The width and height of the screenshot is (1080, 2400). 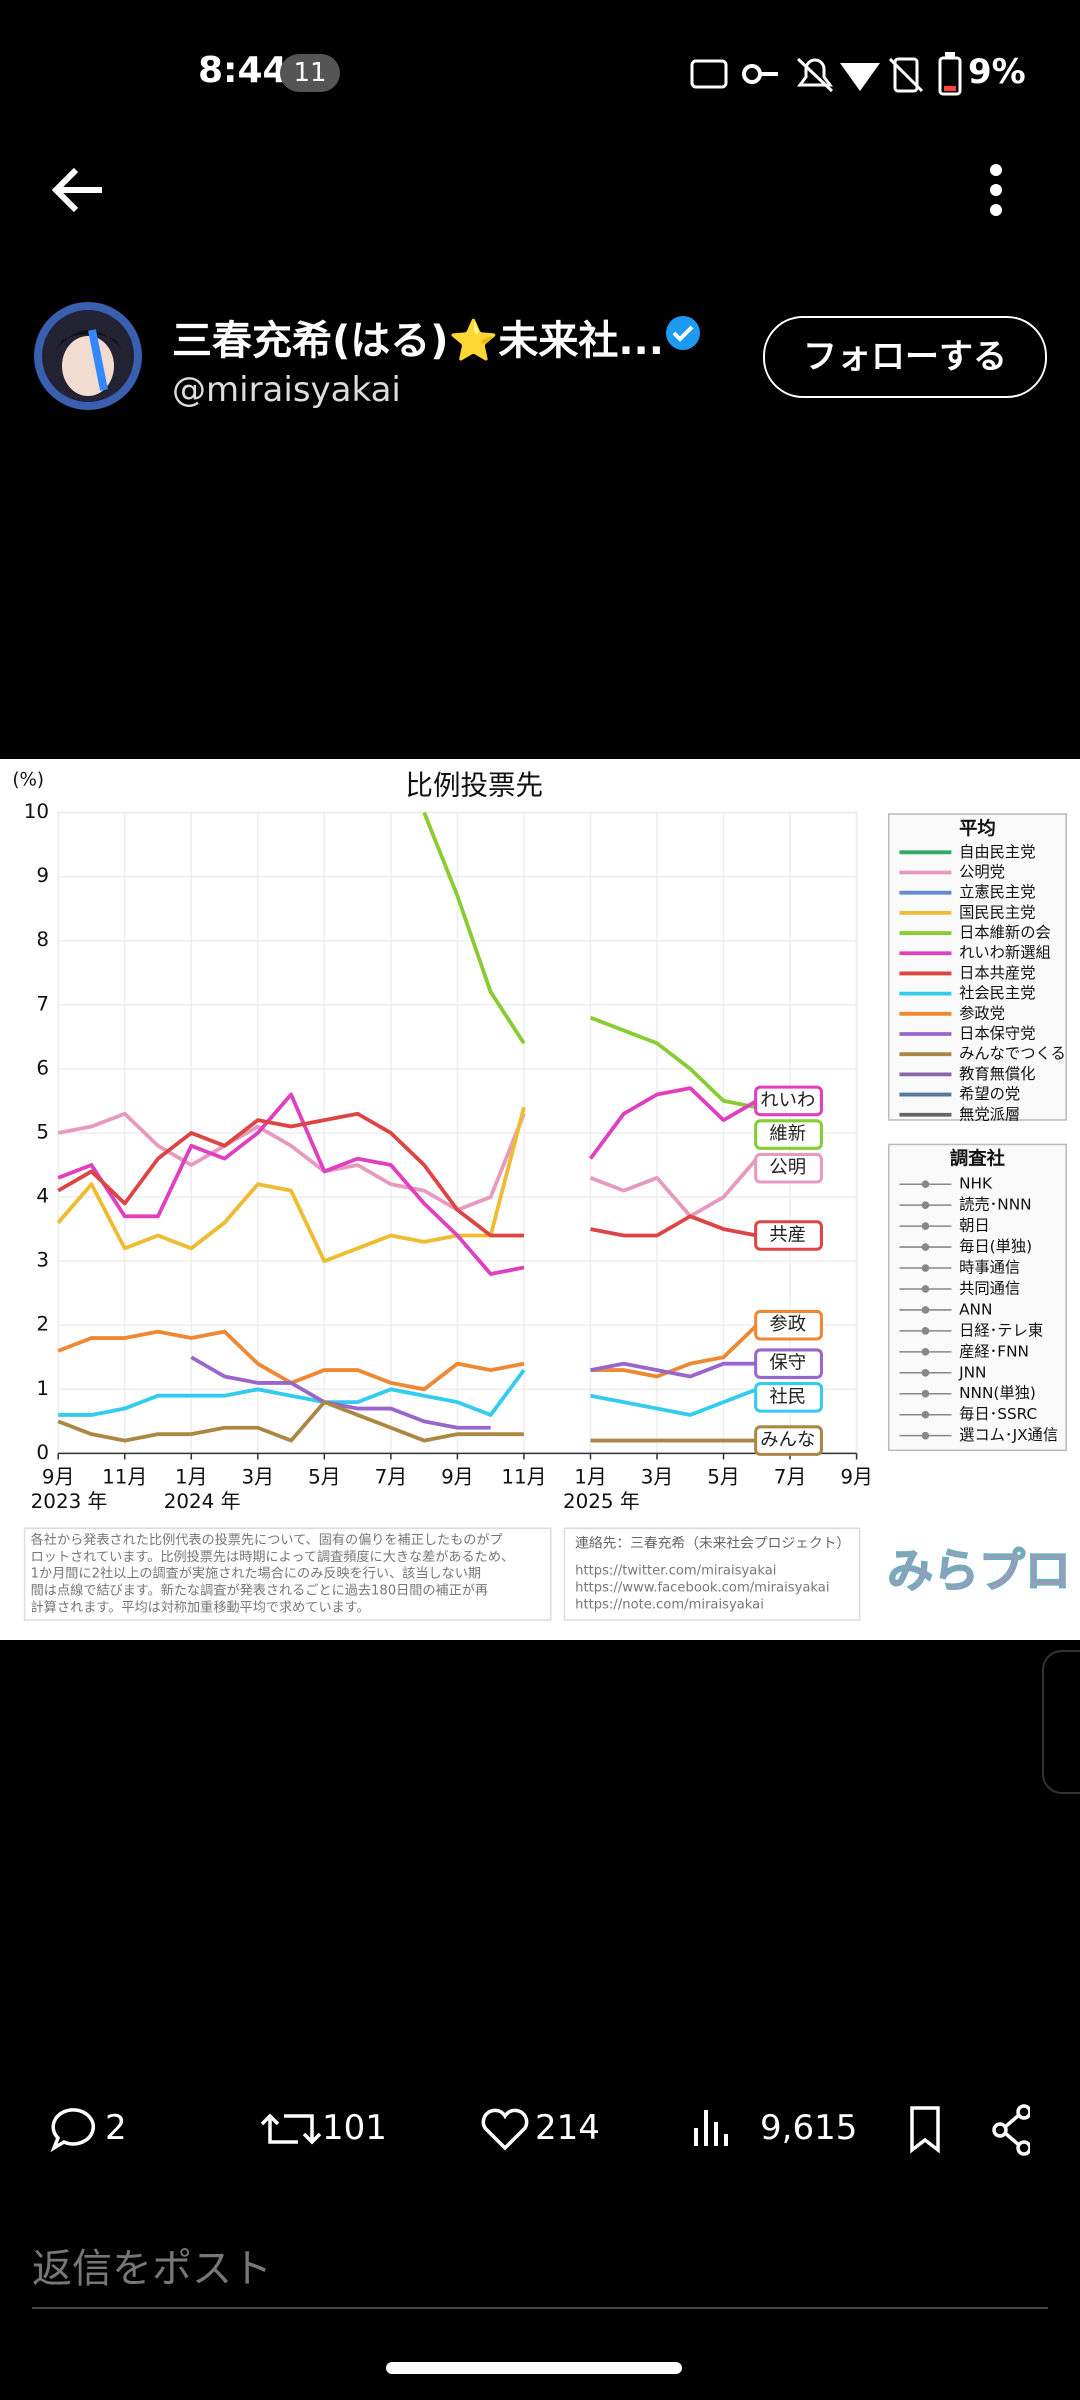 I want to click on note-box, so click(x=287, y=1574).